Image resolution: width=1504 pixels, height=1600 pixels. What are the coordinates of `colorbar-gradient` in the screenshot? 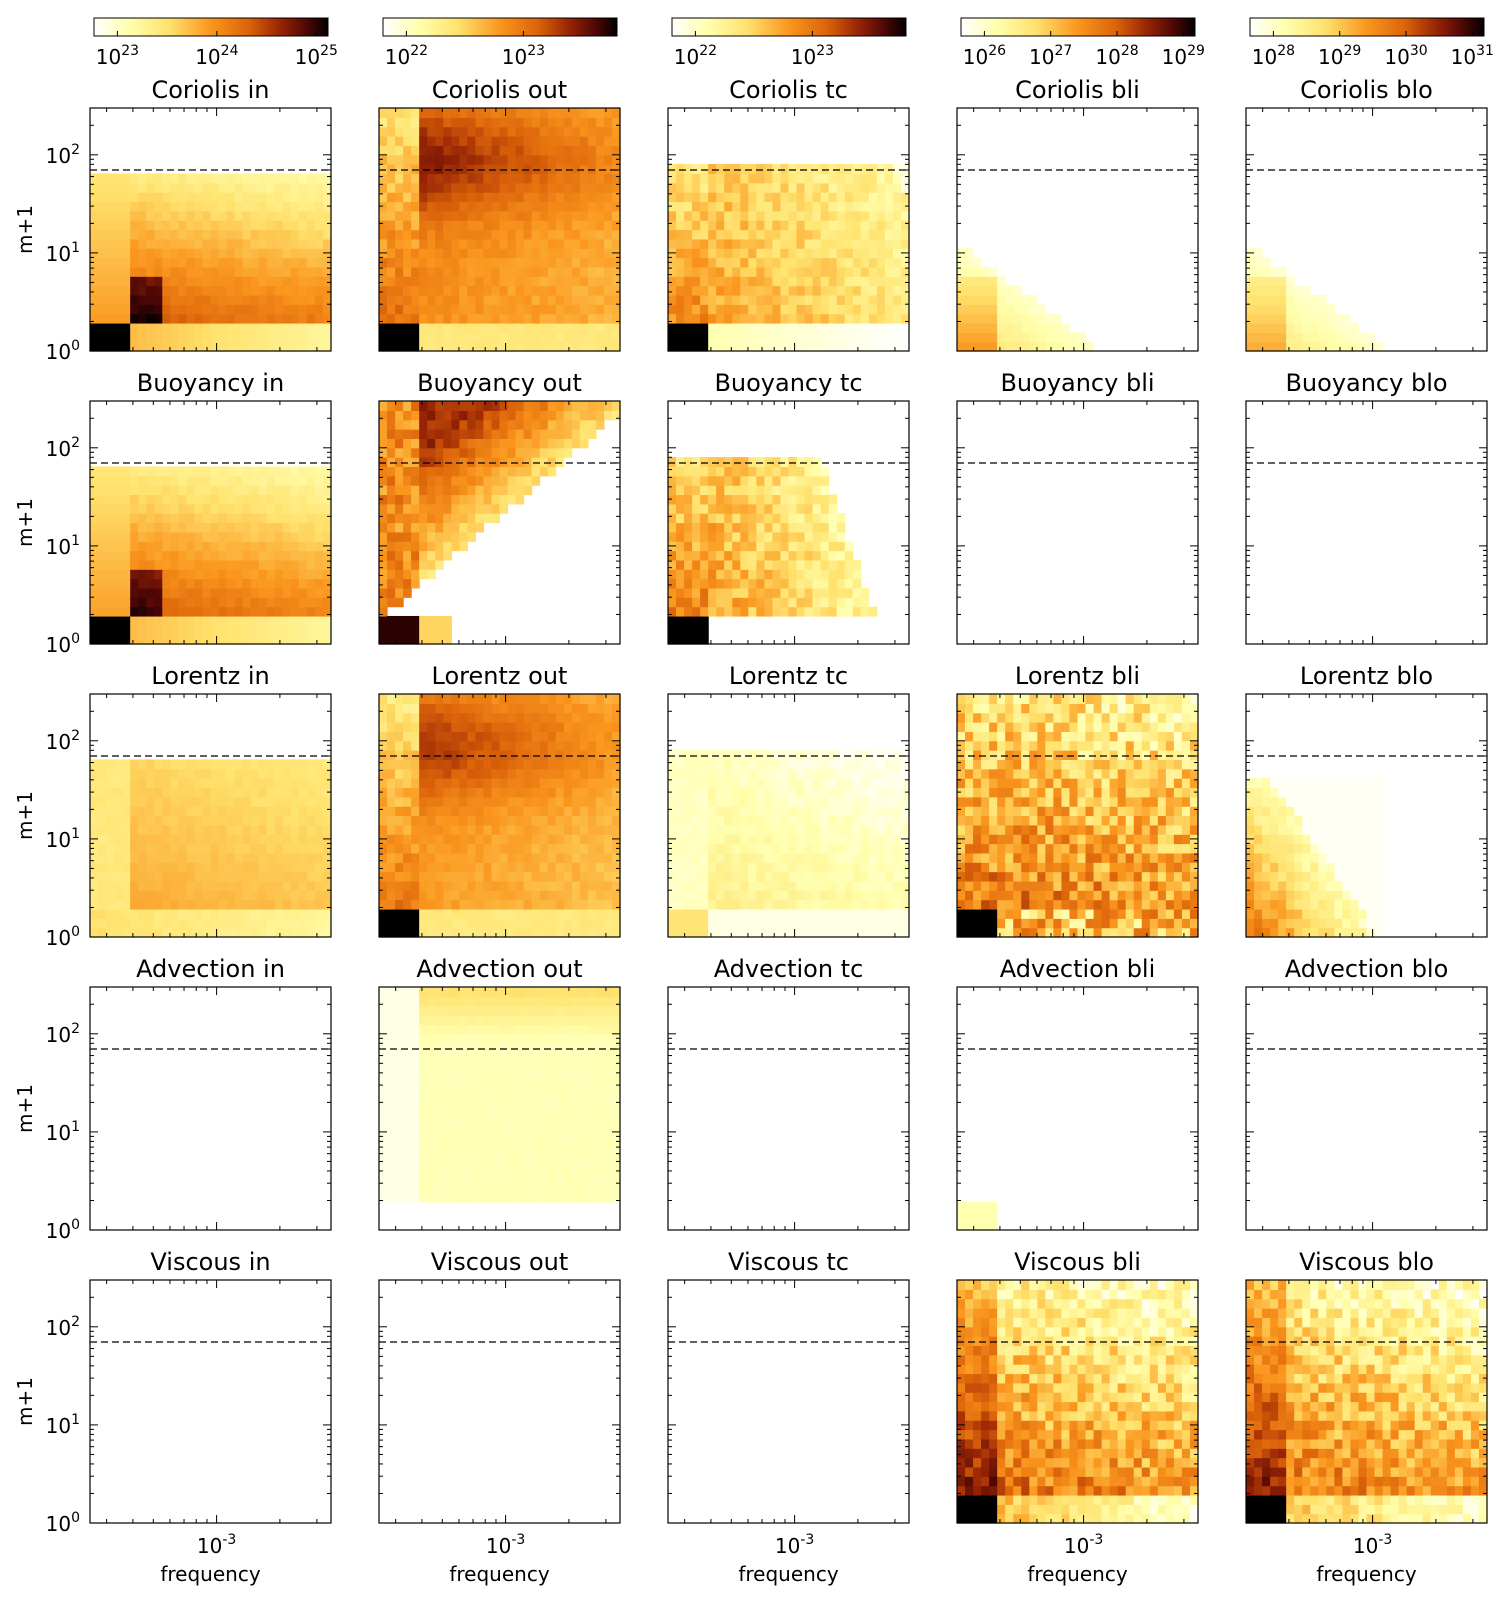 It's located at (1078, 27).